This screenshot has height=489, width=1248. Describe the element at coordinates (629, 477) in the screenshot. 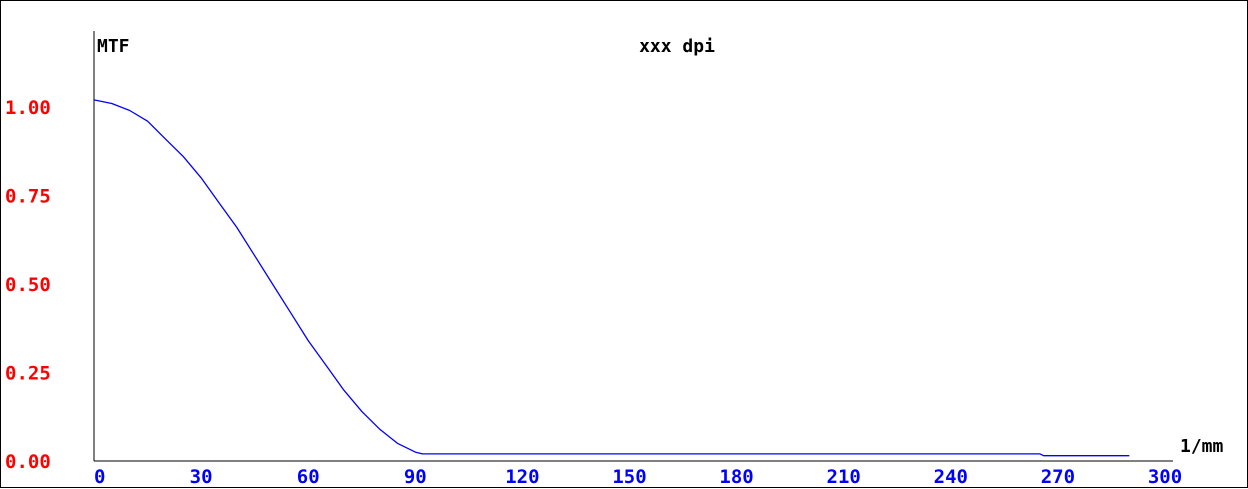

I see `x-tick-label: 150` at that location.